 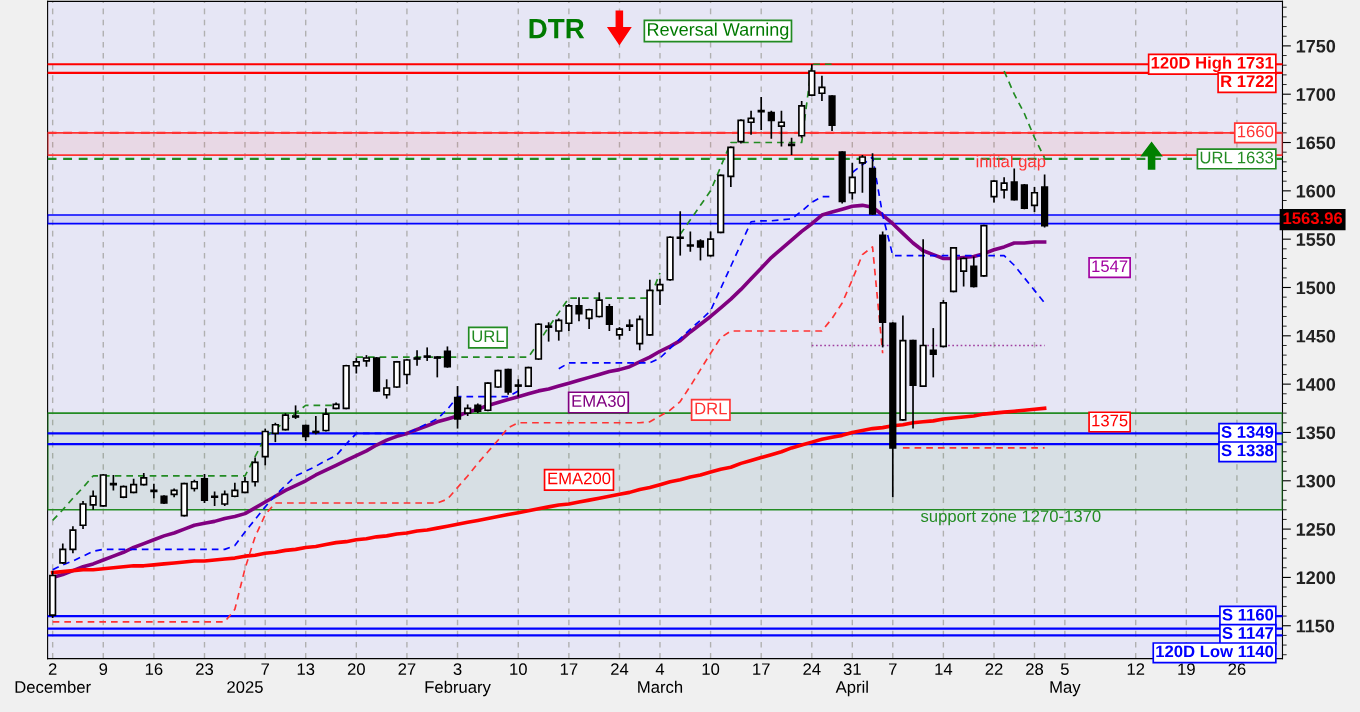 What do you see at coordinates (154, 669) in the screenshot?
I see `x-tick-label: 16` at bounding box center [154, 669].